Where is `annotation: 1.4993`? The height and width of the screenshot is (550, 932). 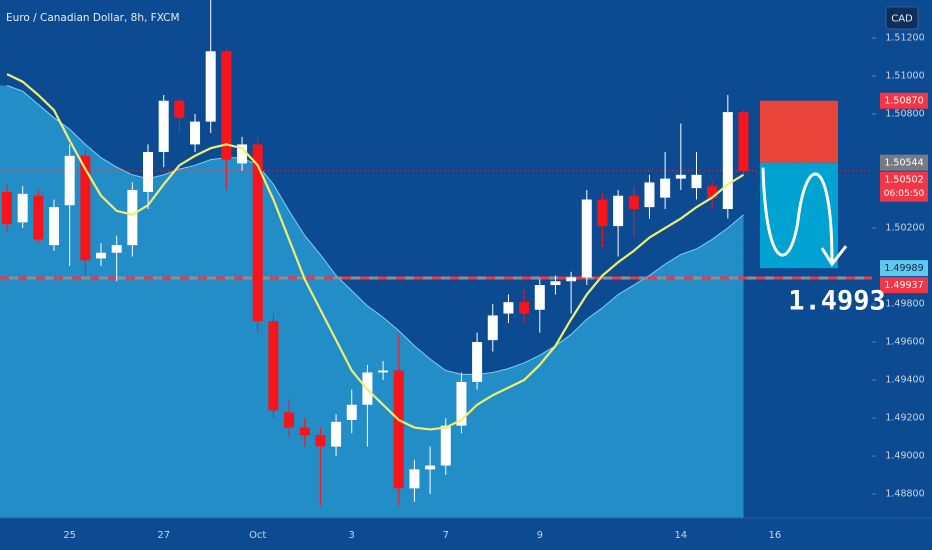 annotation: 1.4993 is located at coordinates (837, 301).